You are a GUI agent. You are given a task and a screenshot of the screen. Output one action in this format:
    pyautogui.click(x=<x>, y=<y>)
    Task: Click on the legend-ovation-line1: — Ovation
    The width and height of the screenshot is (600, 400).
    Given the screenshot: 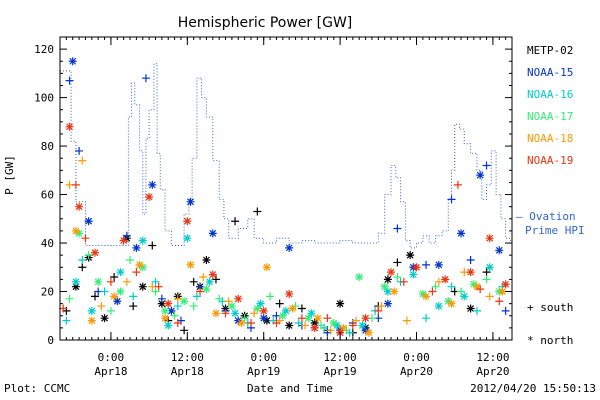 What is the action you would take?
    pyautogui.click(x=546, y=216)
    